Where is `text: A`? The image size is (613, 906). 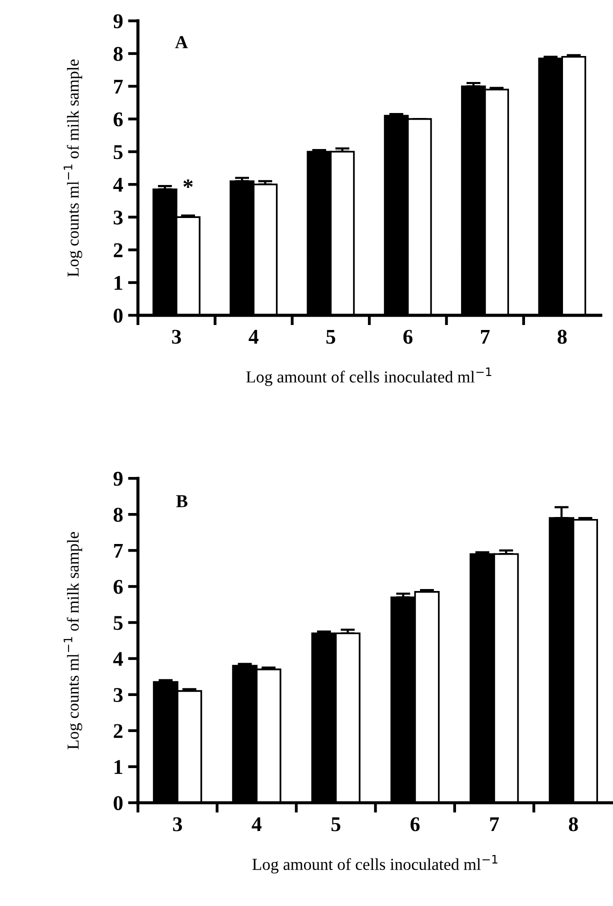 text: A is located at coordinates (181, 42).